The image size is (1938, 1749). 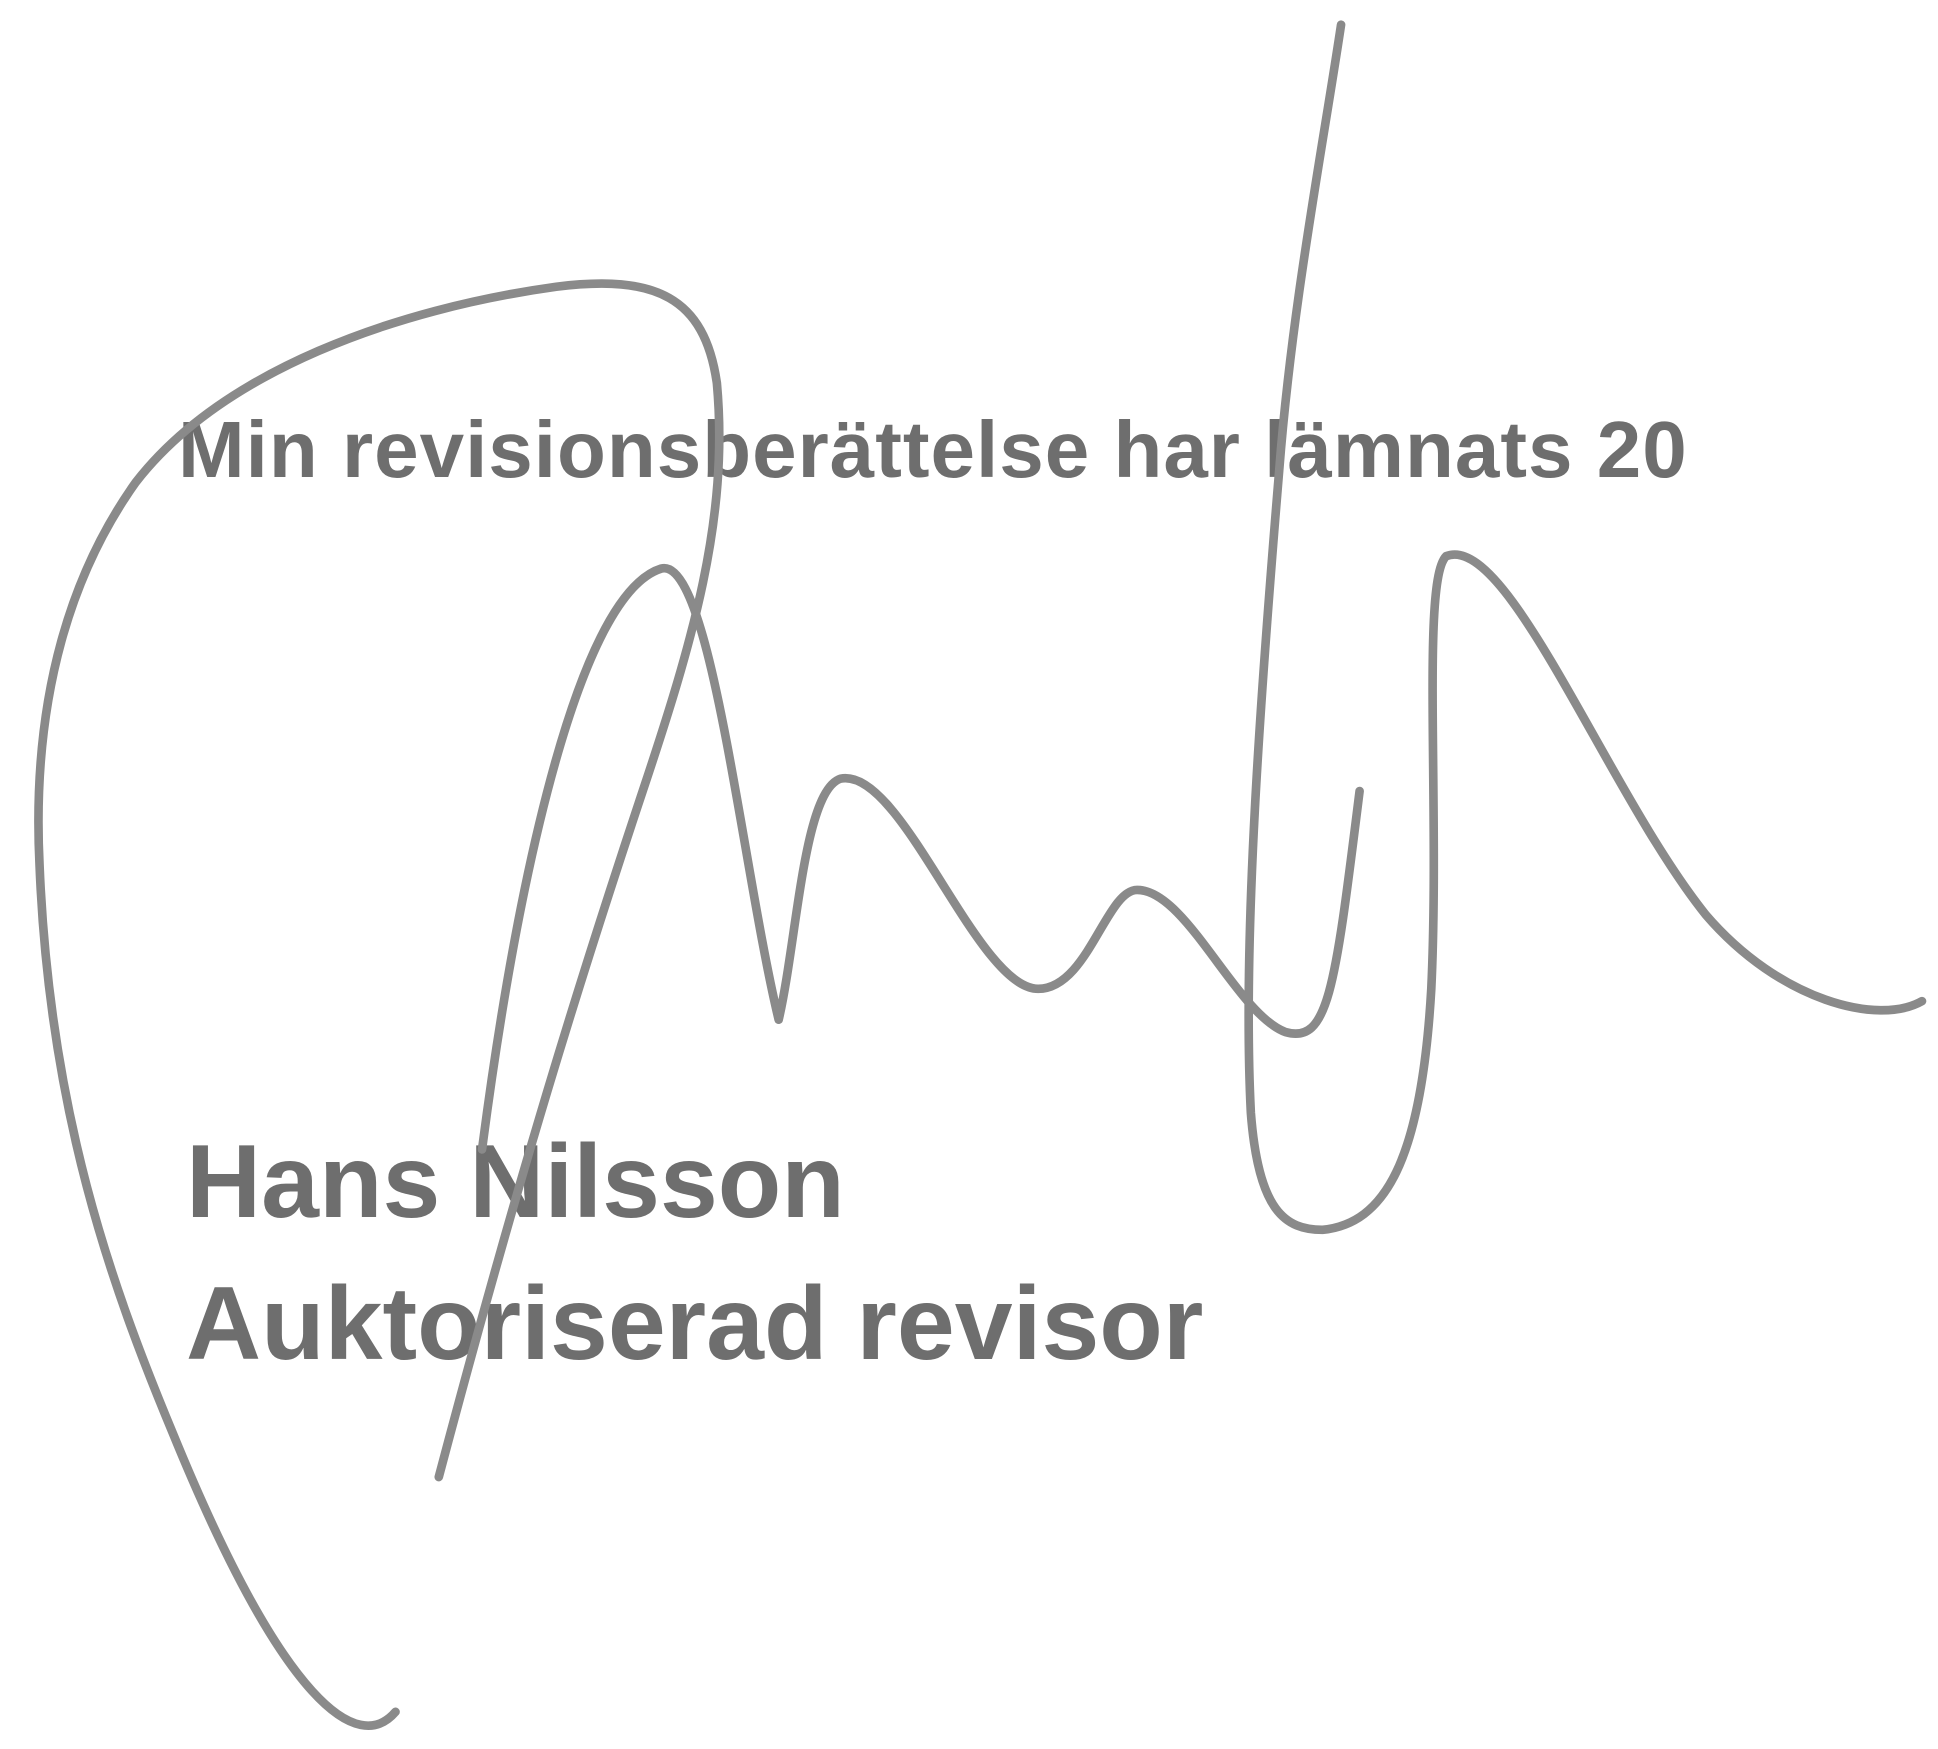 What do you see at coordinates (695, 1324) in the screenshot?
I see `signatory-title: Auktoriserad revisor` at bounding box center [695, 1324].